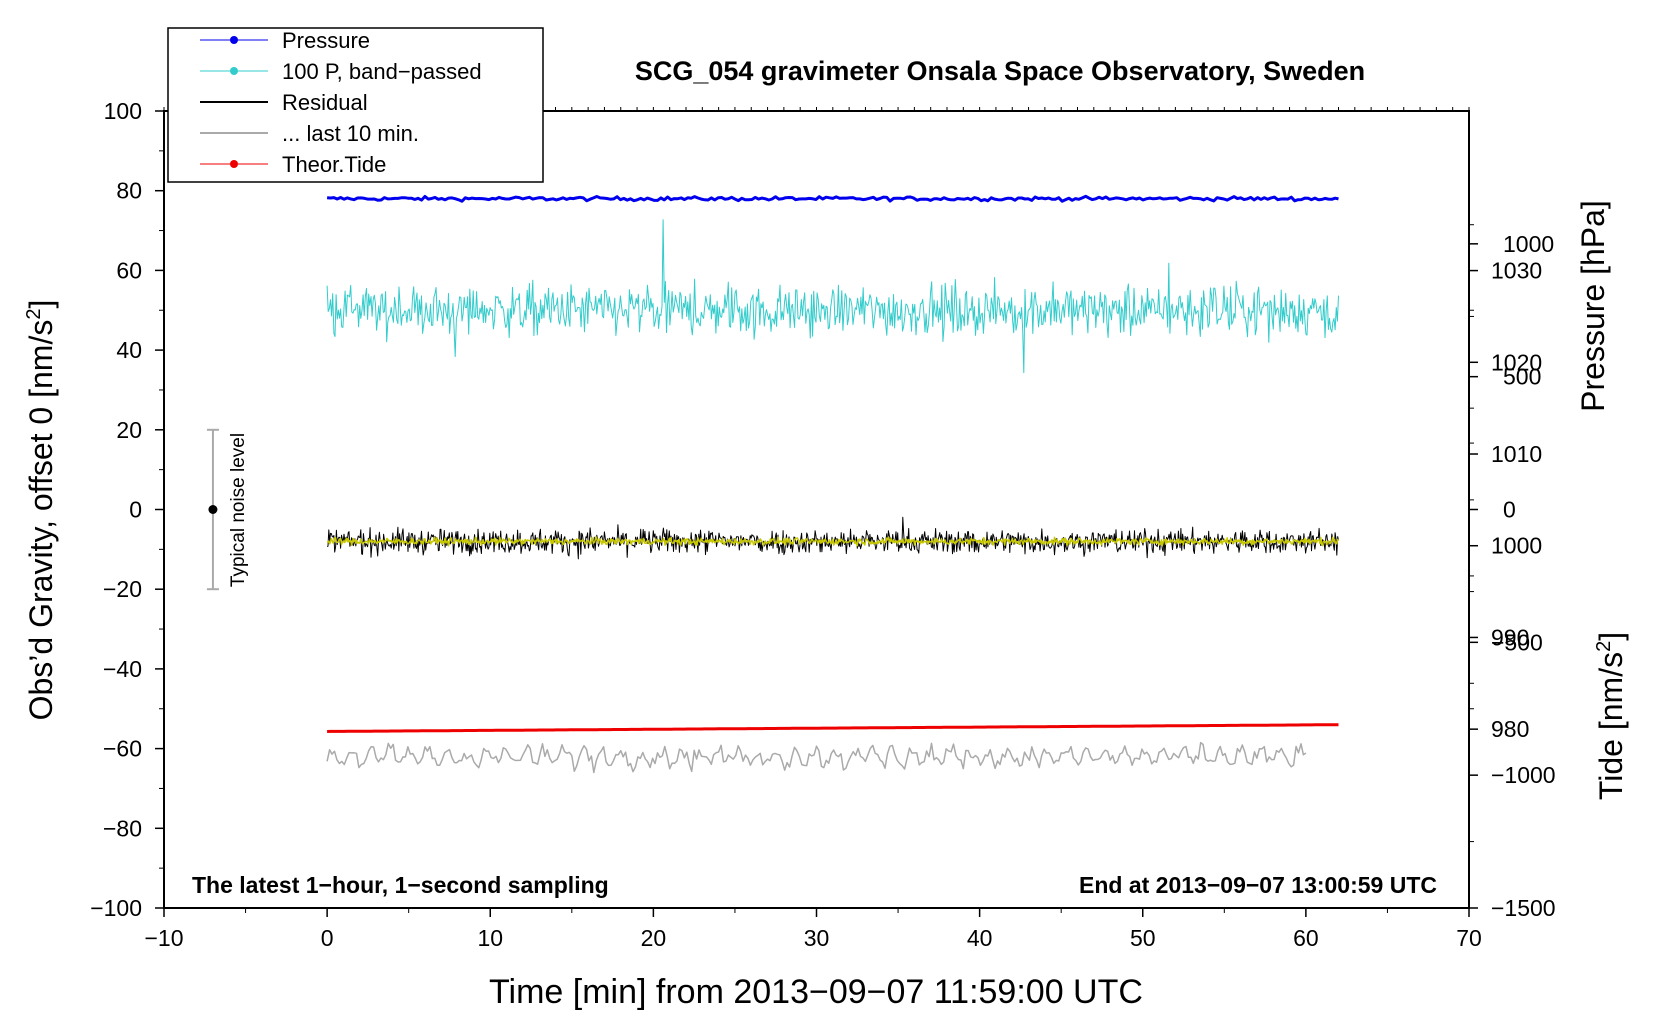  Describe the element at coordinates (1528, 244) in the screenshot. I see `tide-tick-label: 1000` at that location.